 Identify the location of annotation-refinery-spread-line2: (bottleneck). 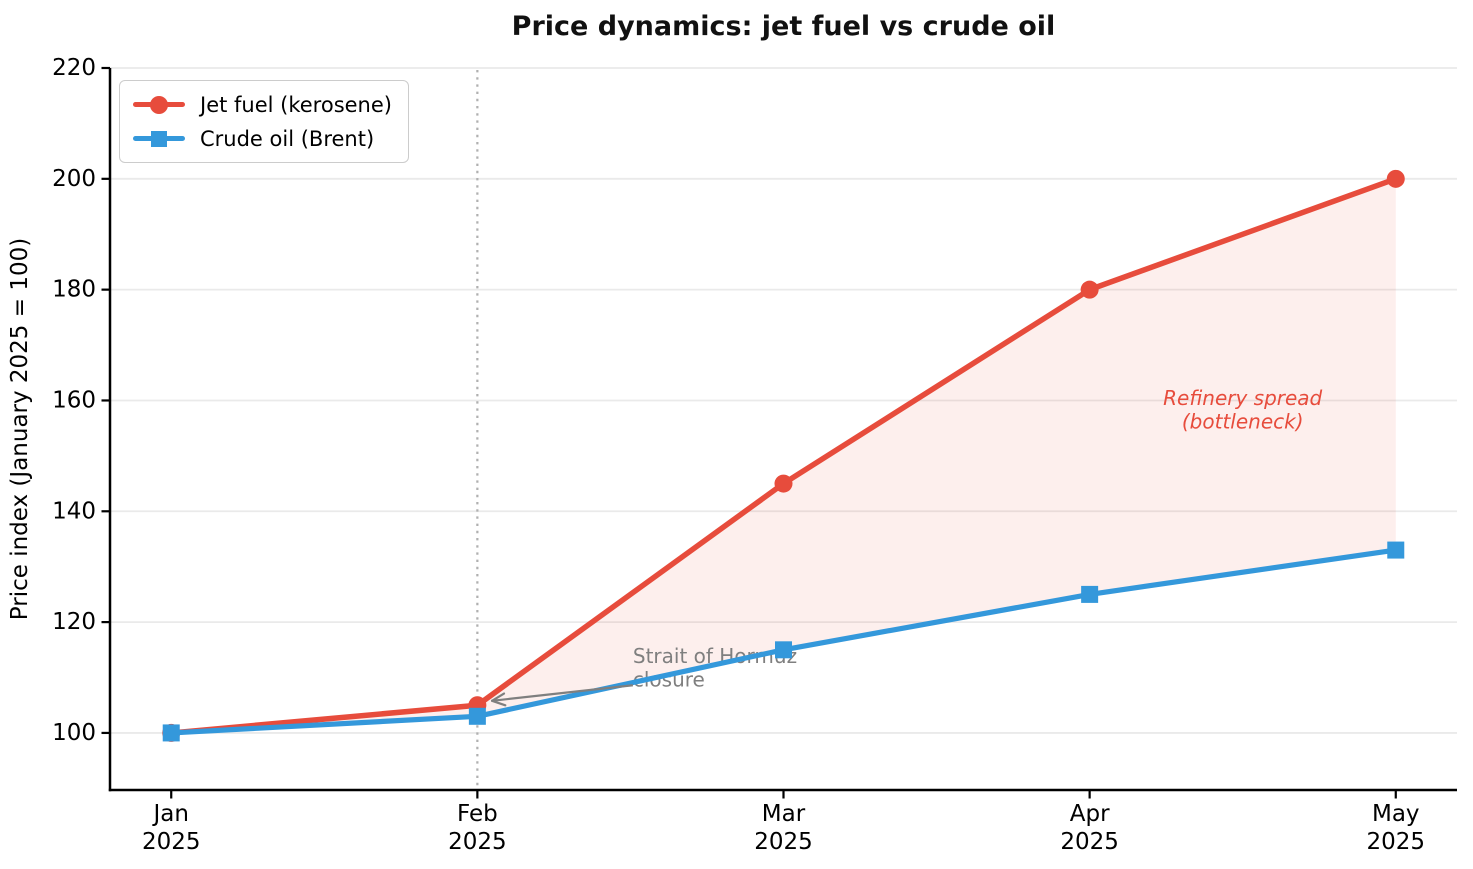
(1243, 421).